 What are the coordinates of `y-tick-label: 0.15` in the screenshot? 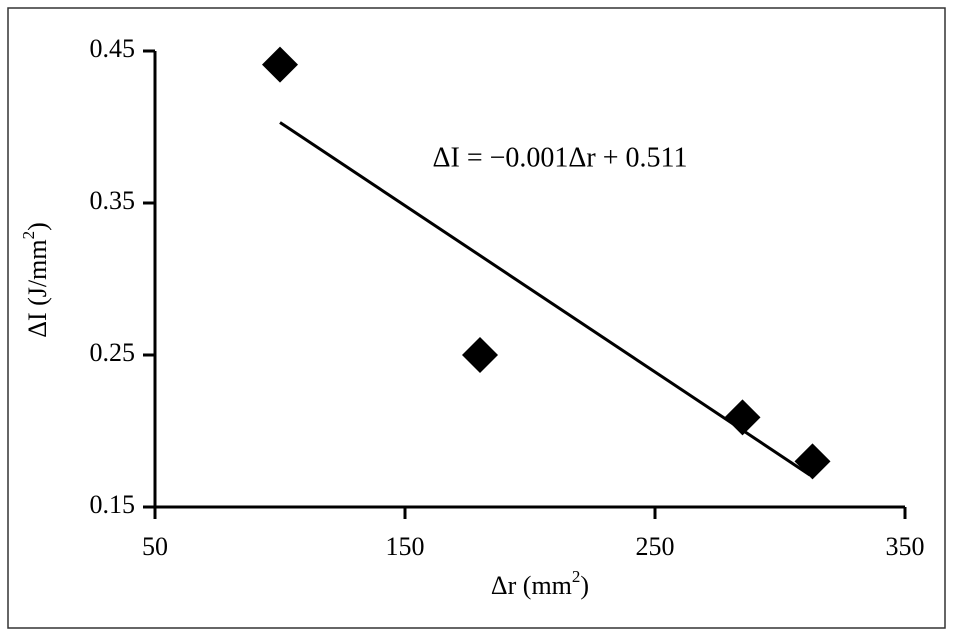 It's located at (113, 504).